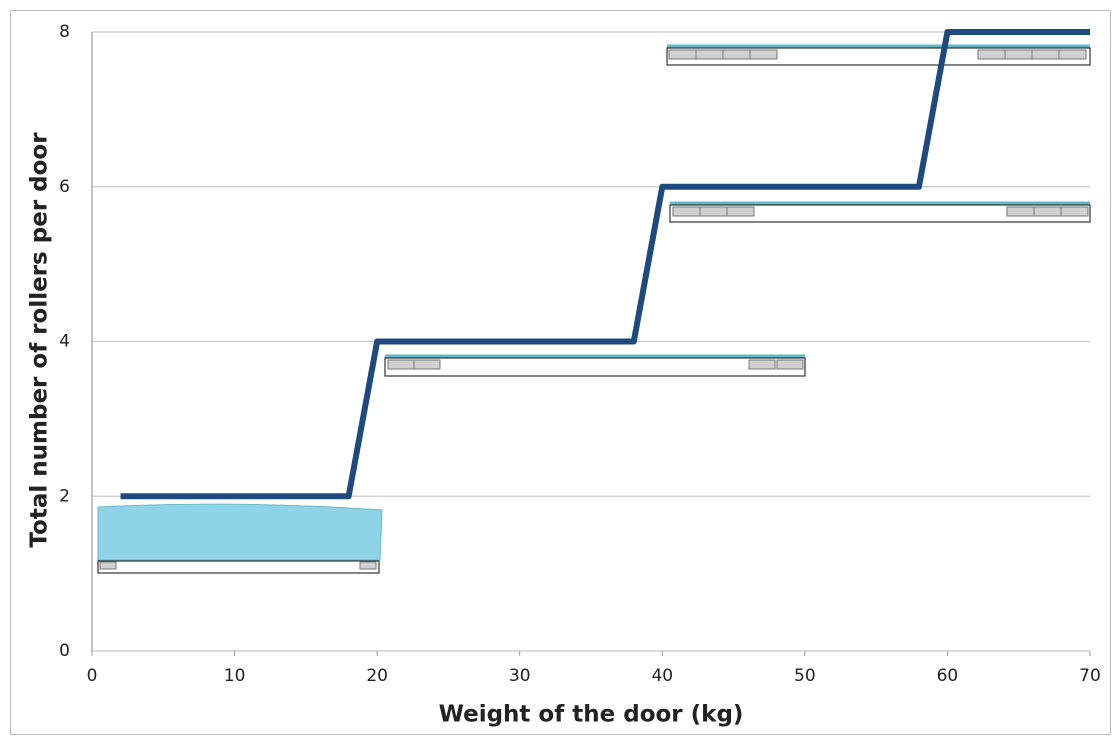 The height and width of the screenshot is (740, 1112). Describe the element at coordinates (64, 342) in the screenshot. I see `y-tick-label: 4` at that location.